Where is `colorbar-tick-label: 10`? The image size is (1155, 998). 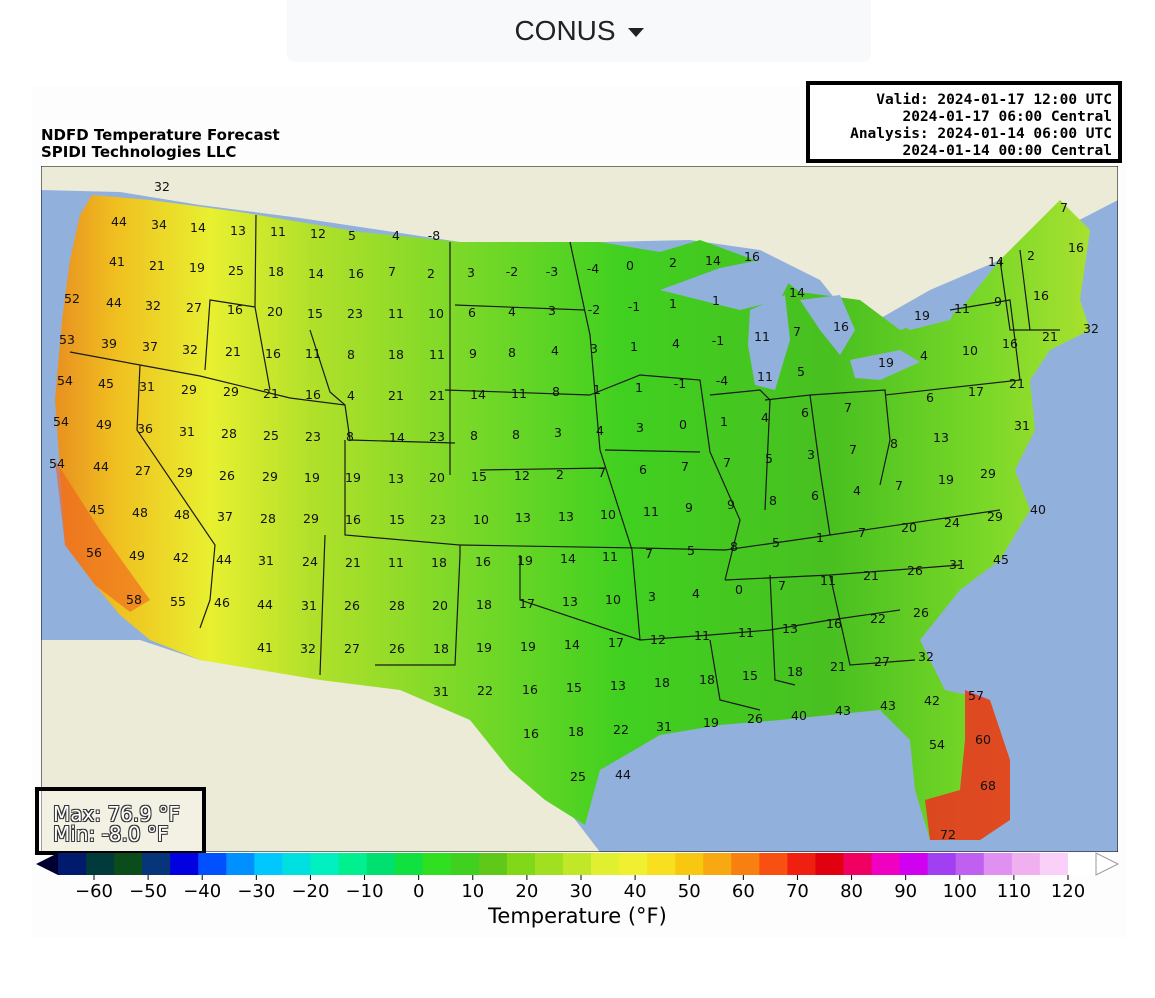 colorbar-tick-label: 10 is located at coordinates (472, 891).